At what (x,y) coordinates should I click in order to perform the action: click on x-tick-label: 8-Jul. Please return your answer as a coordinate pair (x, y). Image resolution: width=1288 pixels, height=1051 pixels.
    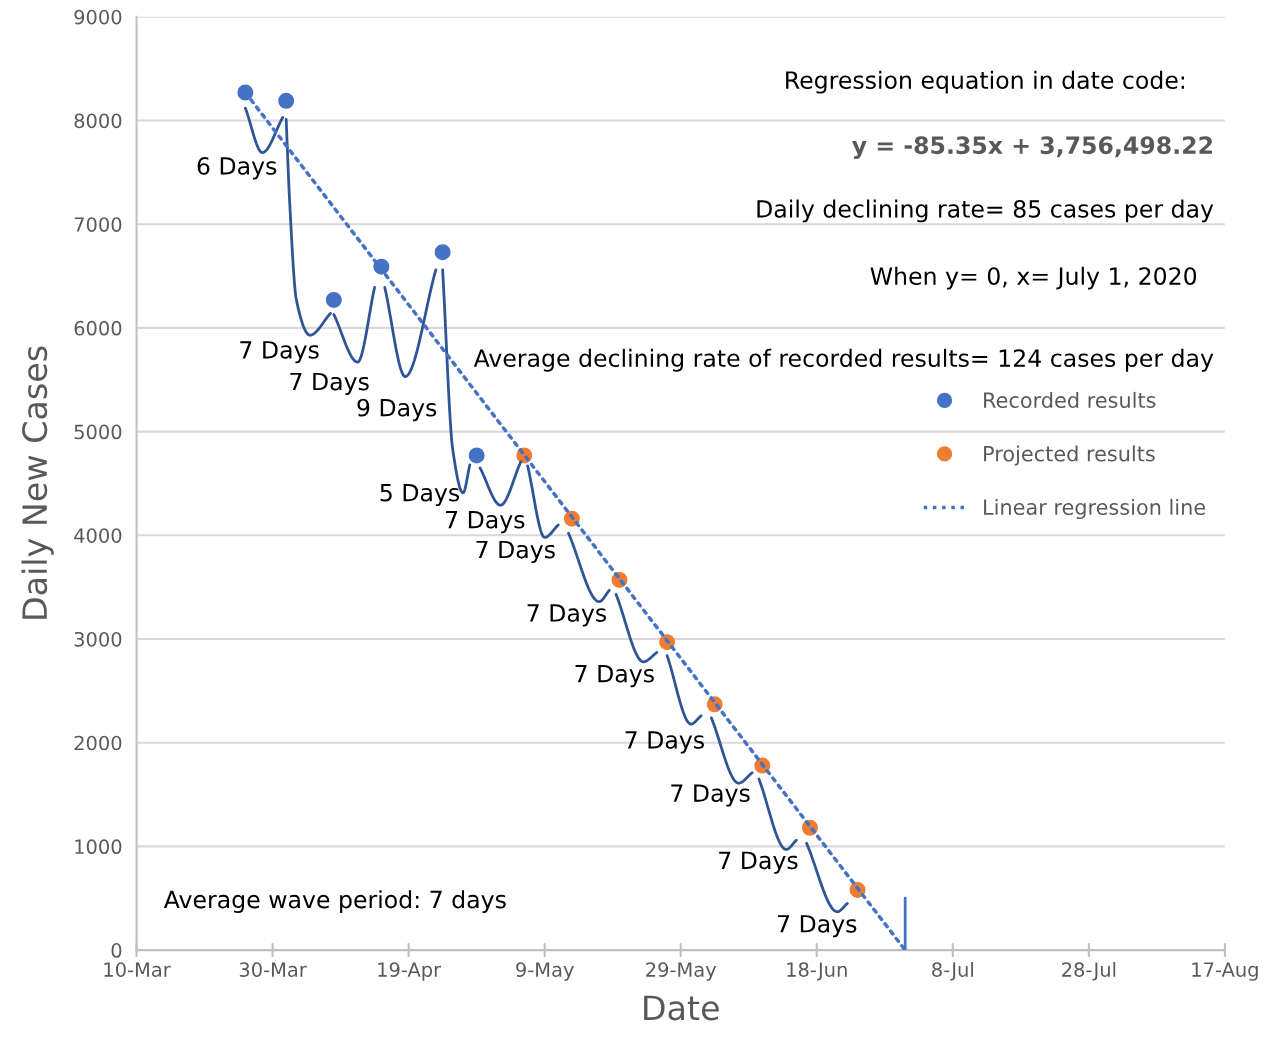
    Looking at the image, I should click on (952, 971).